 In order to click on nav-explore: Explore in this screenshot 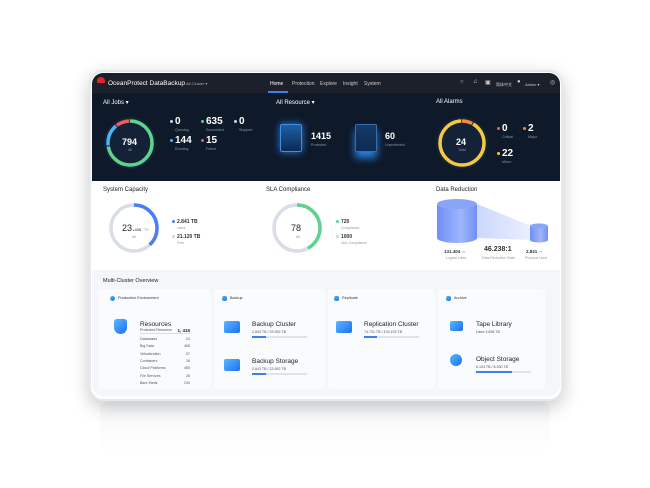, I will do `click(328, 84)`.